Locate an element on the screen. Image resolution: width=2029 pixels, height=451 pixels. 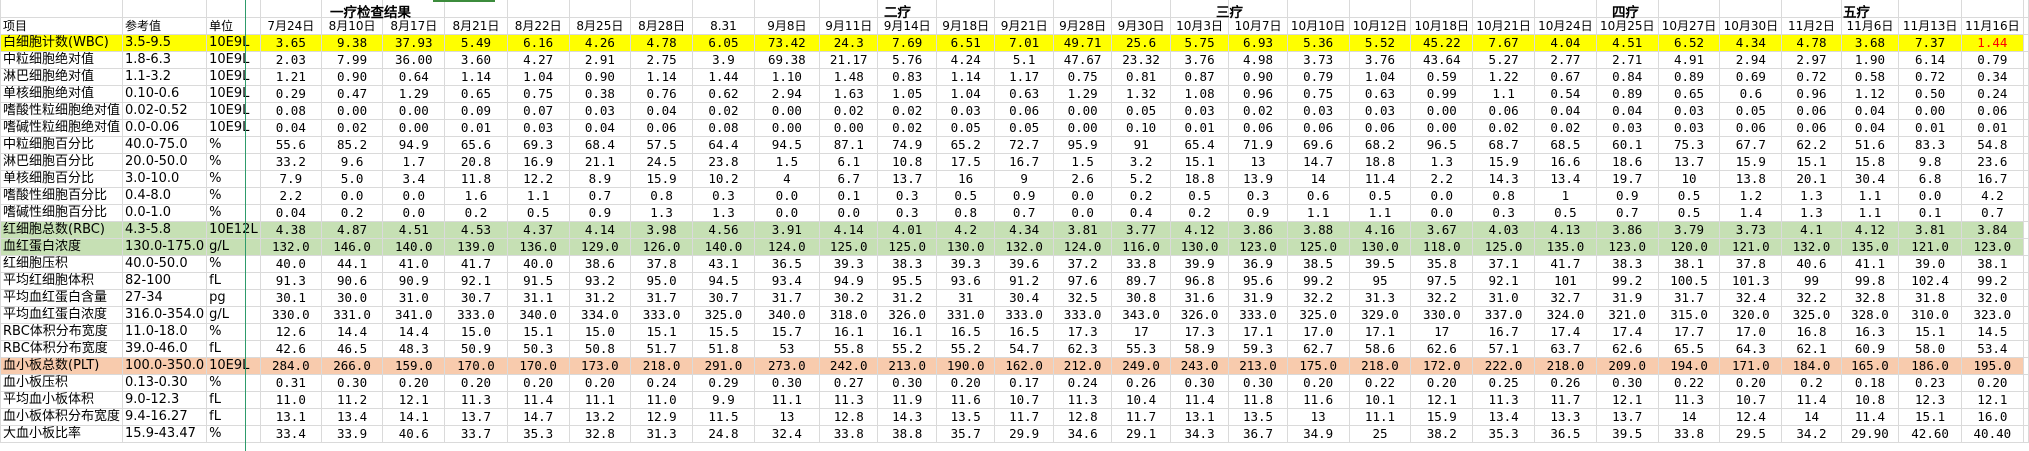
value-cell: 0.89 is located at coordinates (1627, 94).